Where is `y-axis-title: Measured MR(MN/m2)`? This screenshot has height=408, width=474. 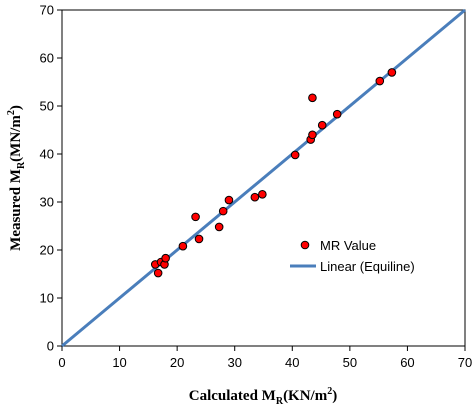
y-axis-title: Measured MR(MN/m2) is located at coordinates (16, 178).